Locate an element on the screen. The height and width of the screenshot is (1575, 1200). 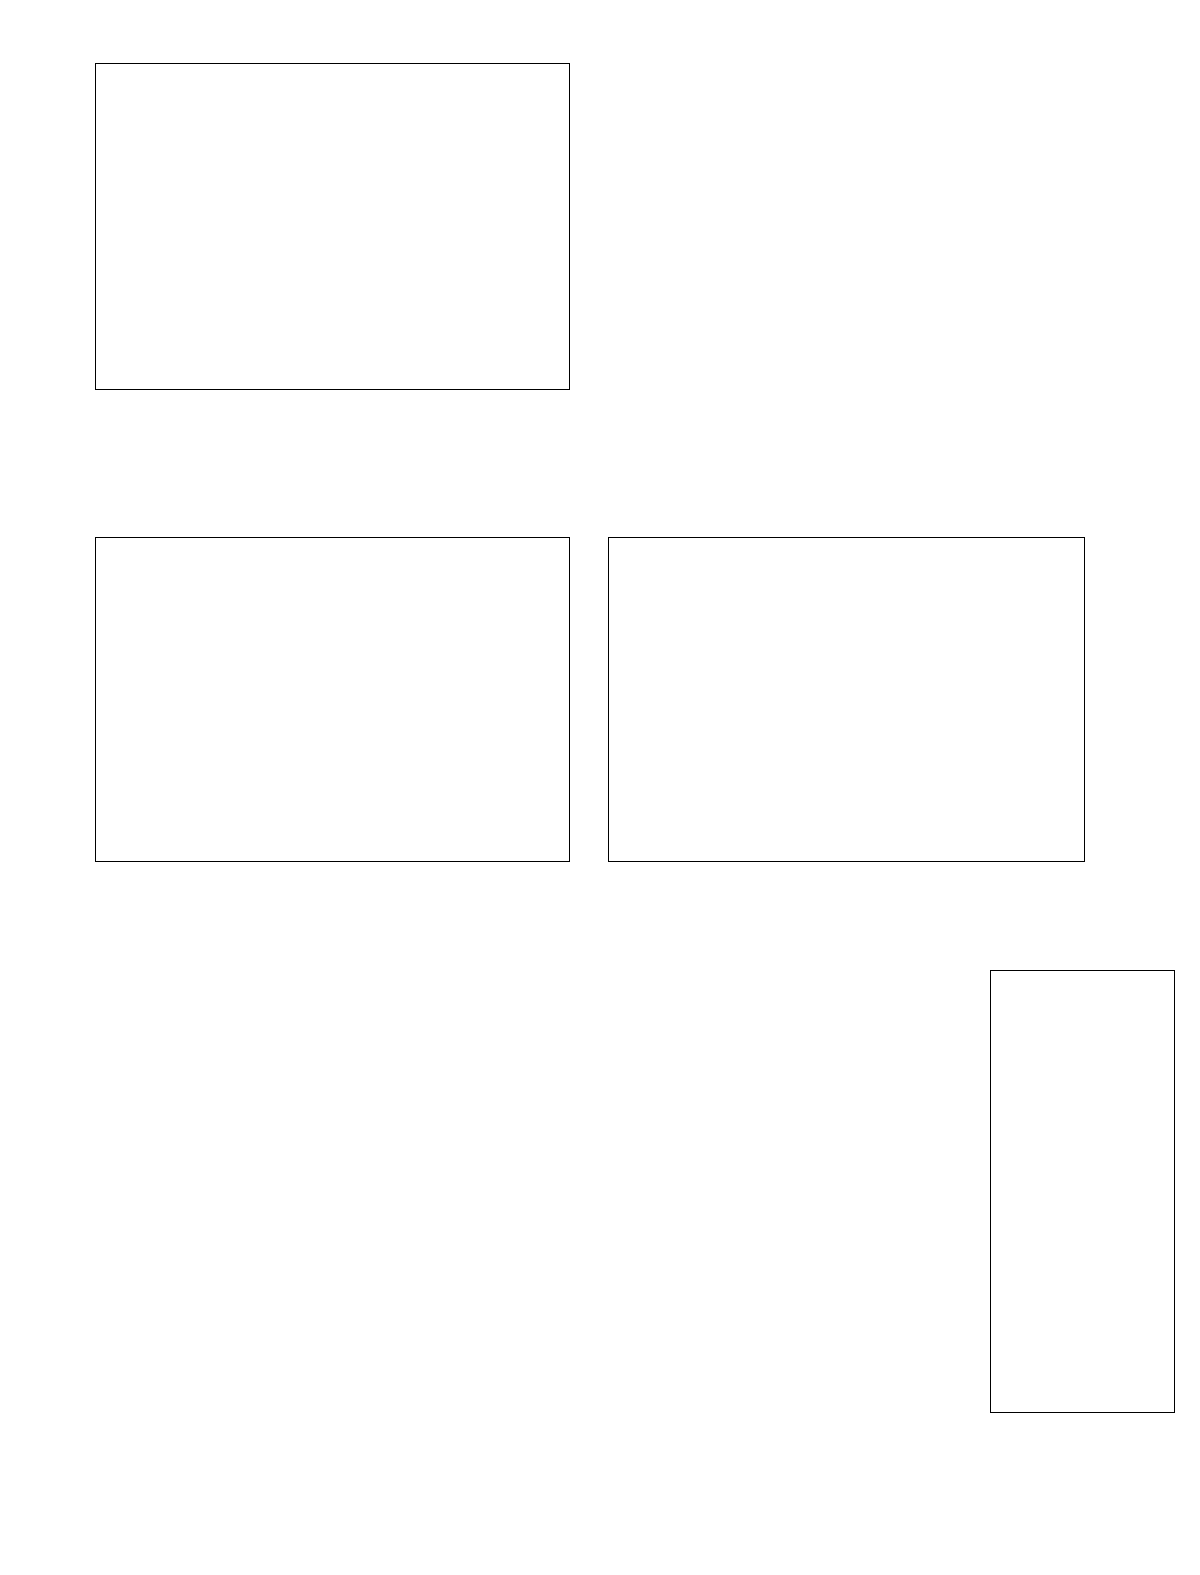
colorbar-canvas is located at coordinates (1131, 462).